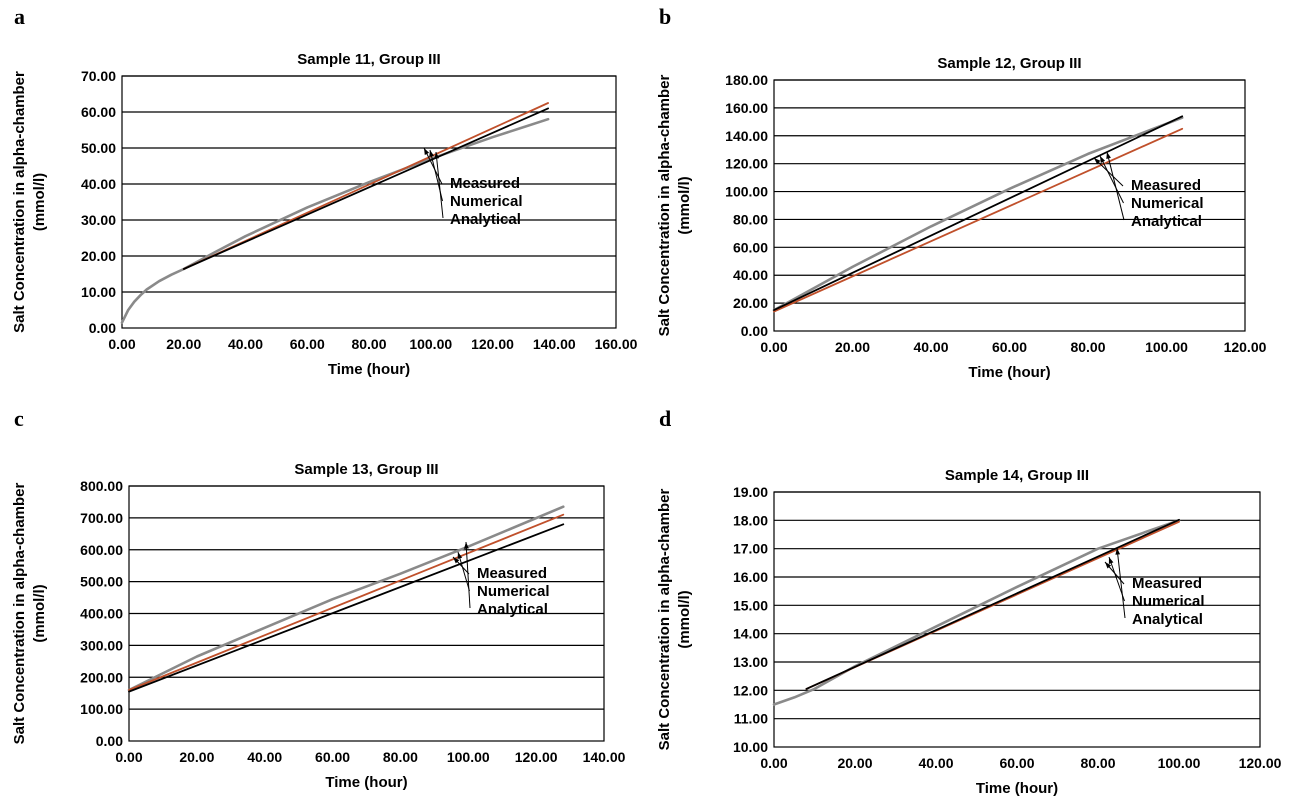 This screenshot has height=804, width=1291. I want to click on y-tick-label: 400.00, so click(101, 614).